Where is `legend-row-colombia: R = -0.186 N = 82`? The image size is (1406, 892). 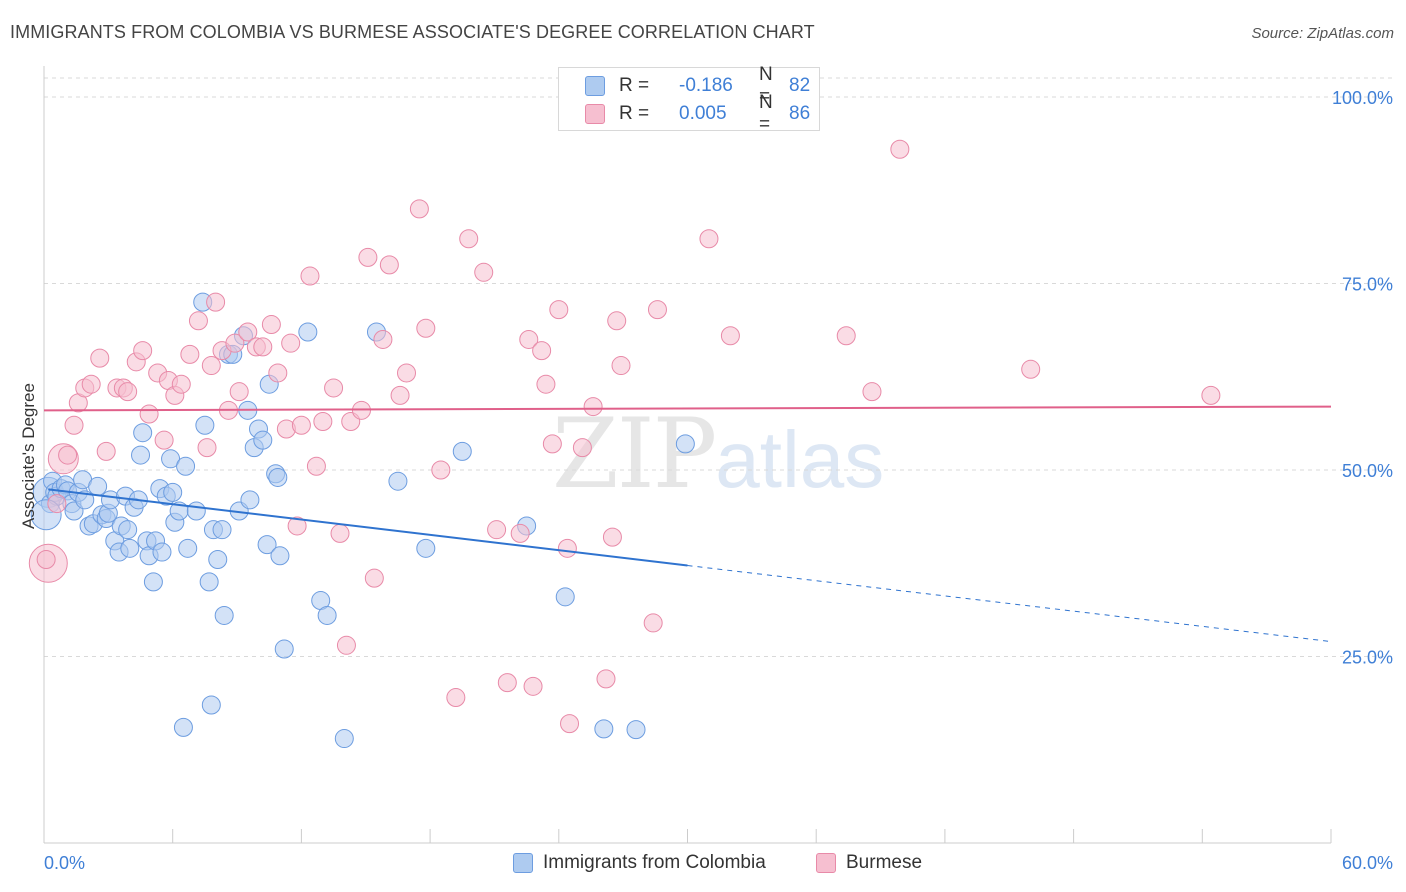
legend-row-colombia: R = -0.186 N = 82 is located at coordinates (698, 85).